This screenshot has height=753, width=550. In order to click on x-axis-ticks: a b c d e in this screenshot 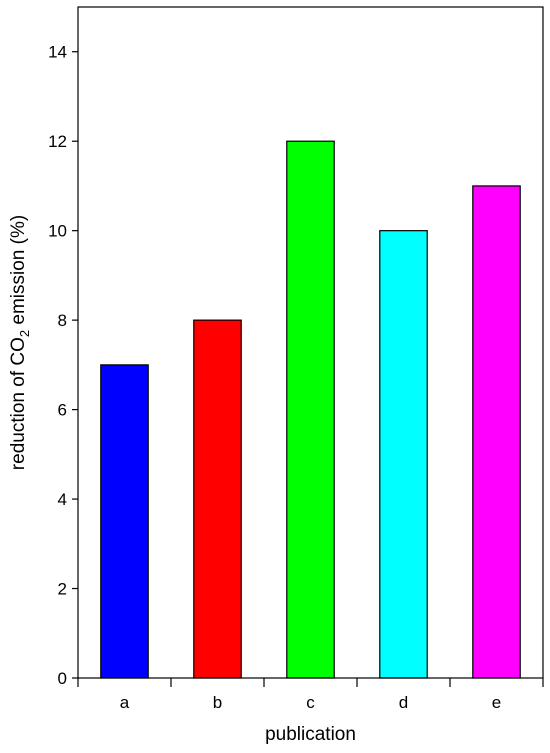, I will do `click(310, 695)`.